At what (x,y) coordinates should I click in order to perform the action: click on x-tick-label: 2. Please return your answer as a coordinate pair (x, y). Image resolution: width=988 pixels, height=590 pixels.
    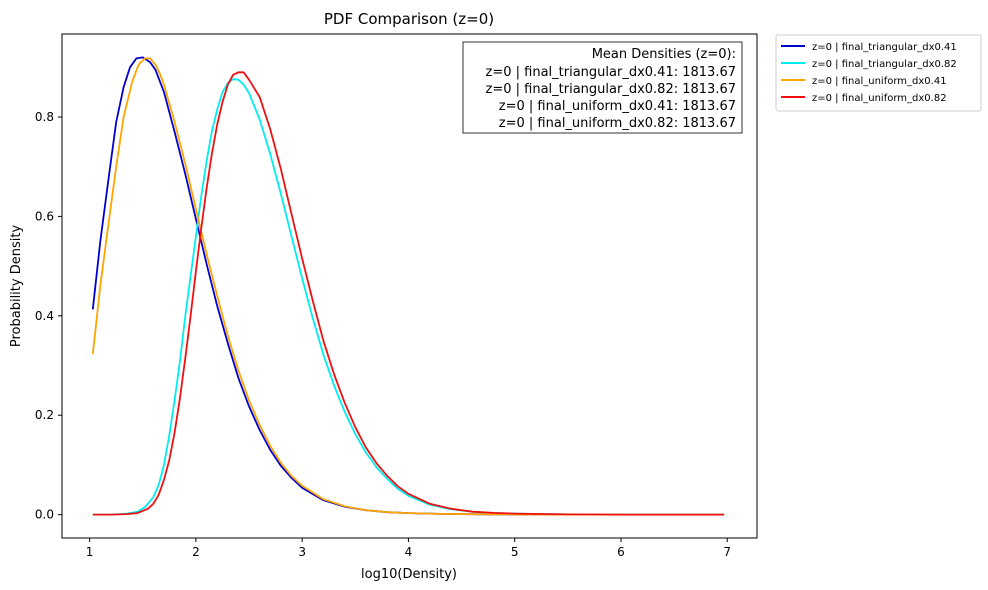
    Looking at the image, I should click on (196, 552).